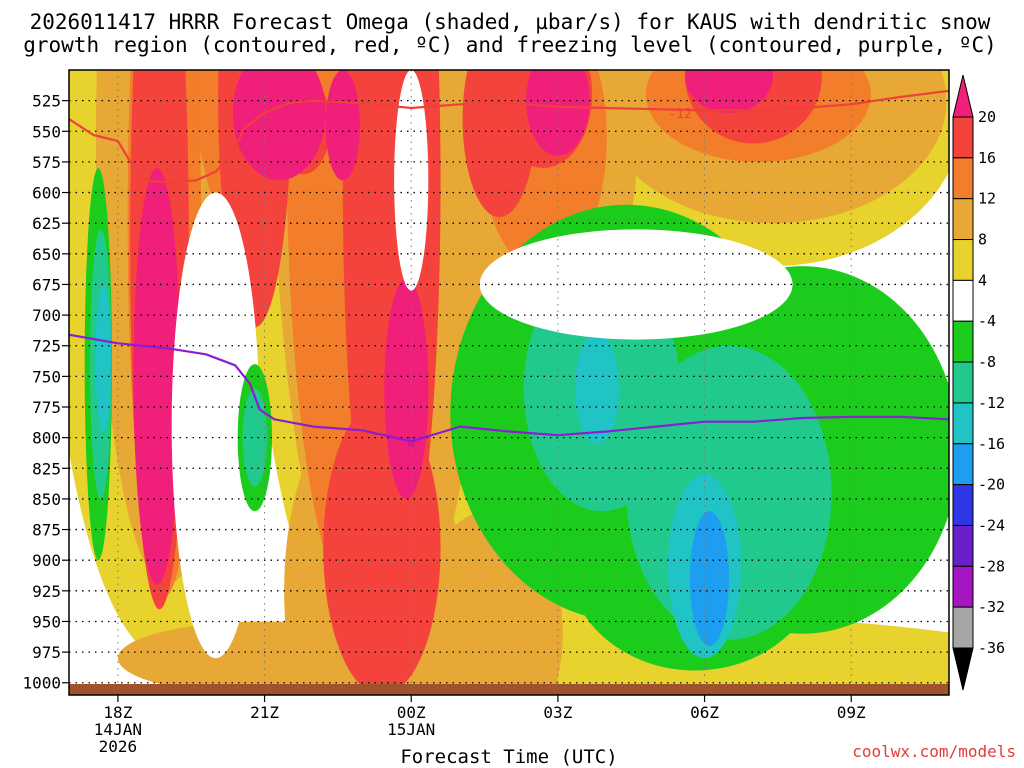 The height and width of the screenshot is (768, 1024). What do you see at coordinates (46, 376) in the screenshot?
I see `y-tick-label-750: 750` at bounding box center [46, 376].